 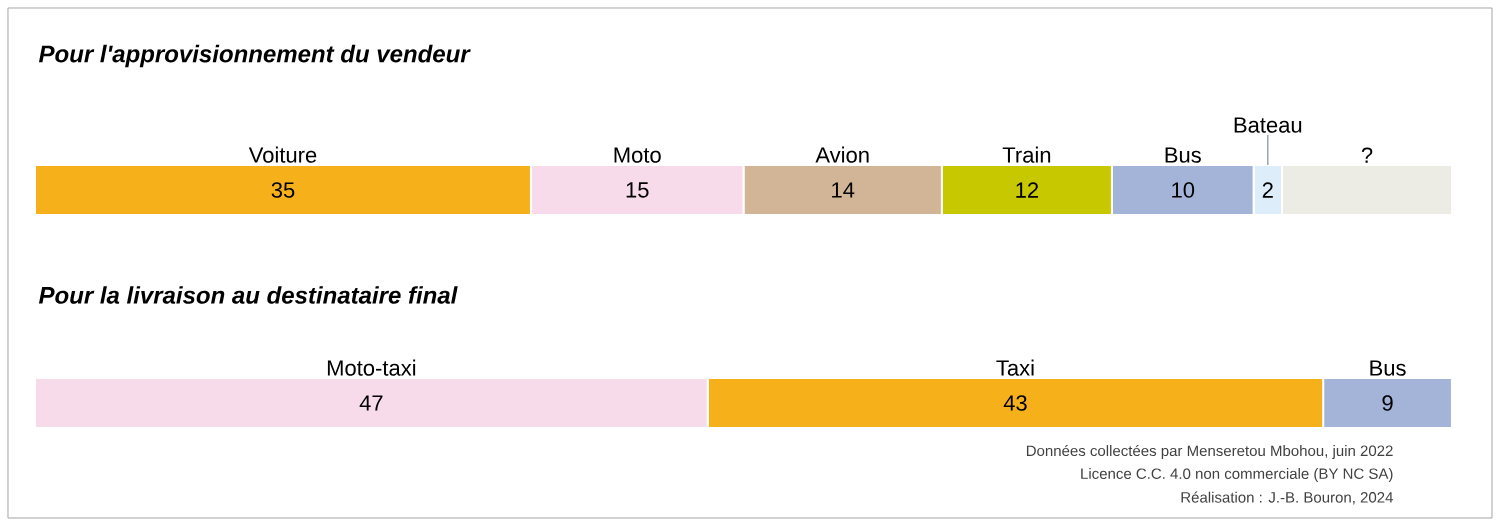 What do you see at coordinates (254, 56) in the screenshot?
I see `chart-title: Pour l'approvisionnement du vendeur` at bounding box center [254, 56].